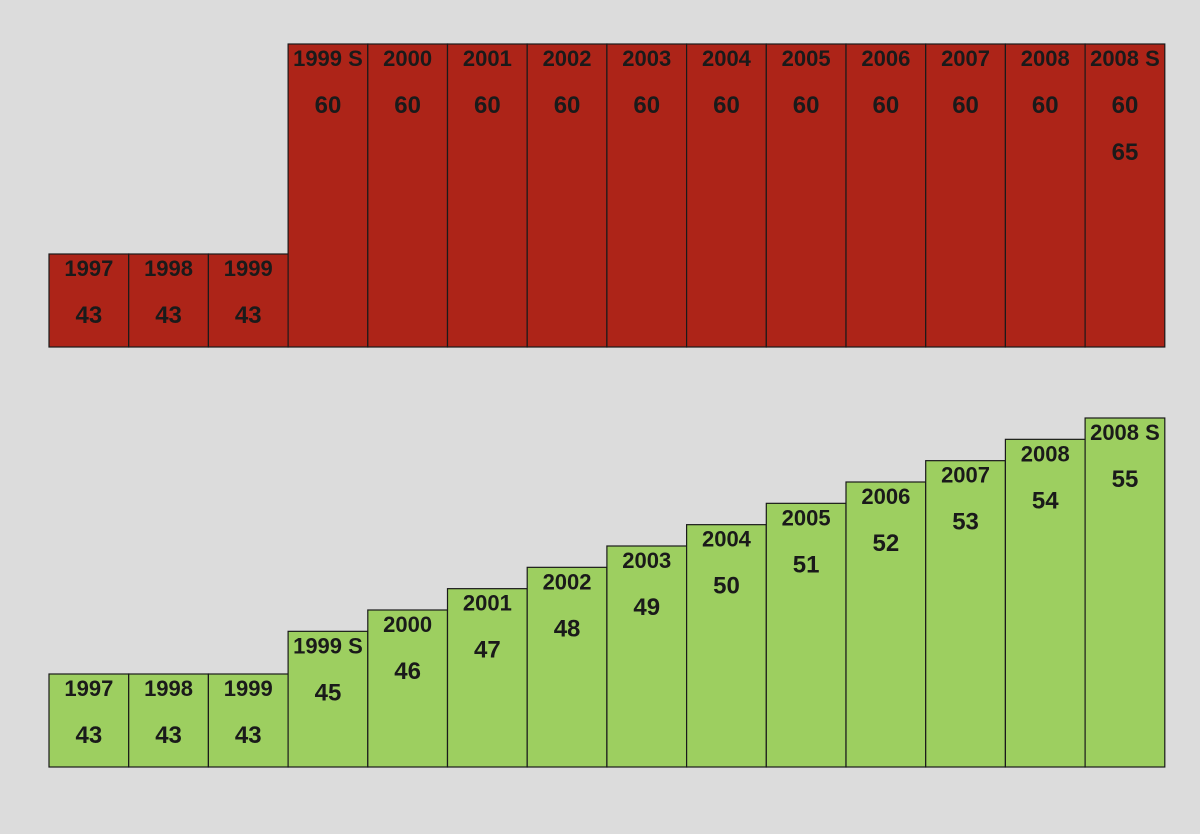  What do you see at coordinates (726, 586) in the screenshot?
I see `bar-value-label: 50` at bounding box center [726, 586].